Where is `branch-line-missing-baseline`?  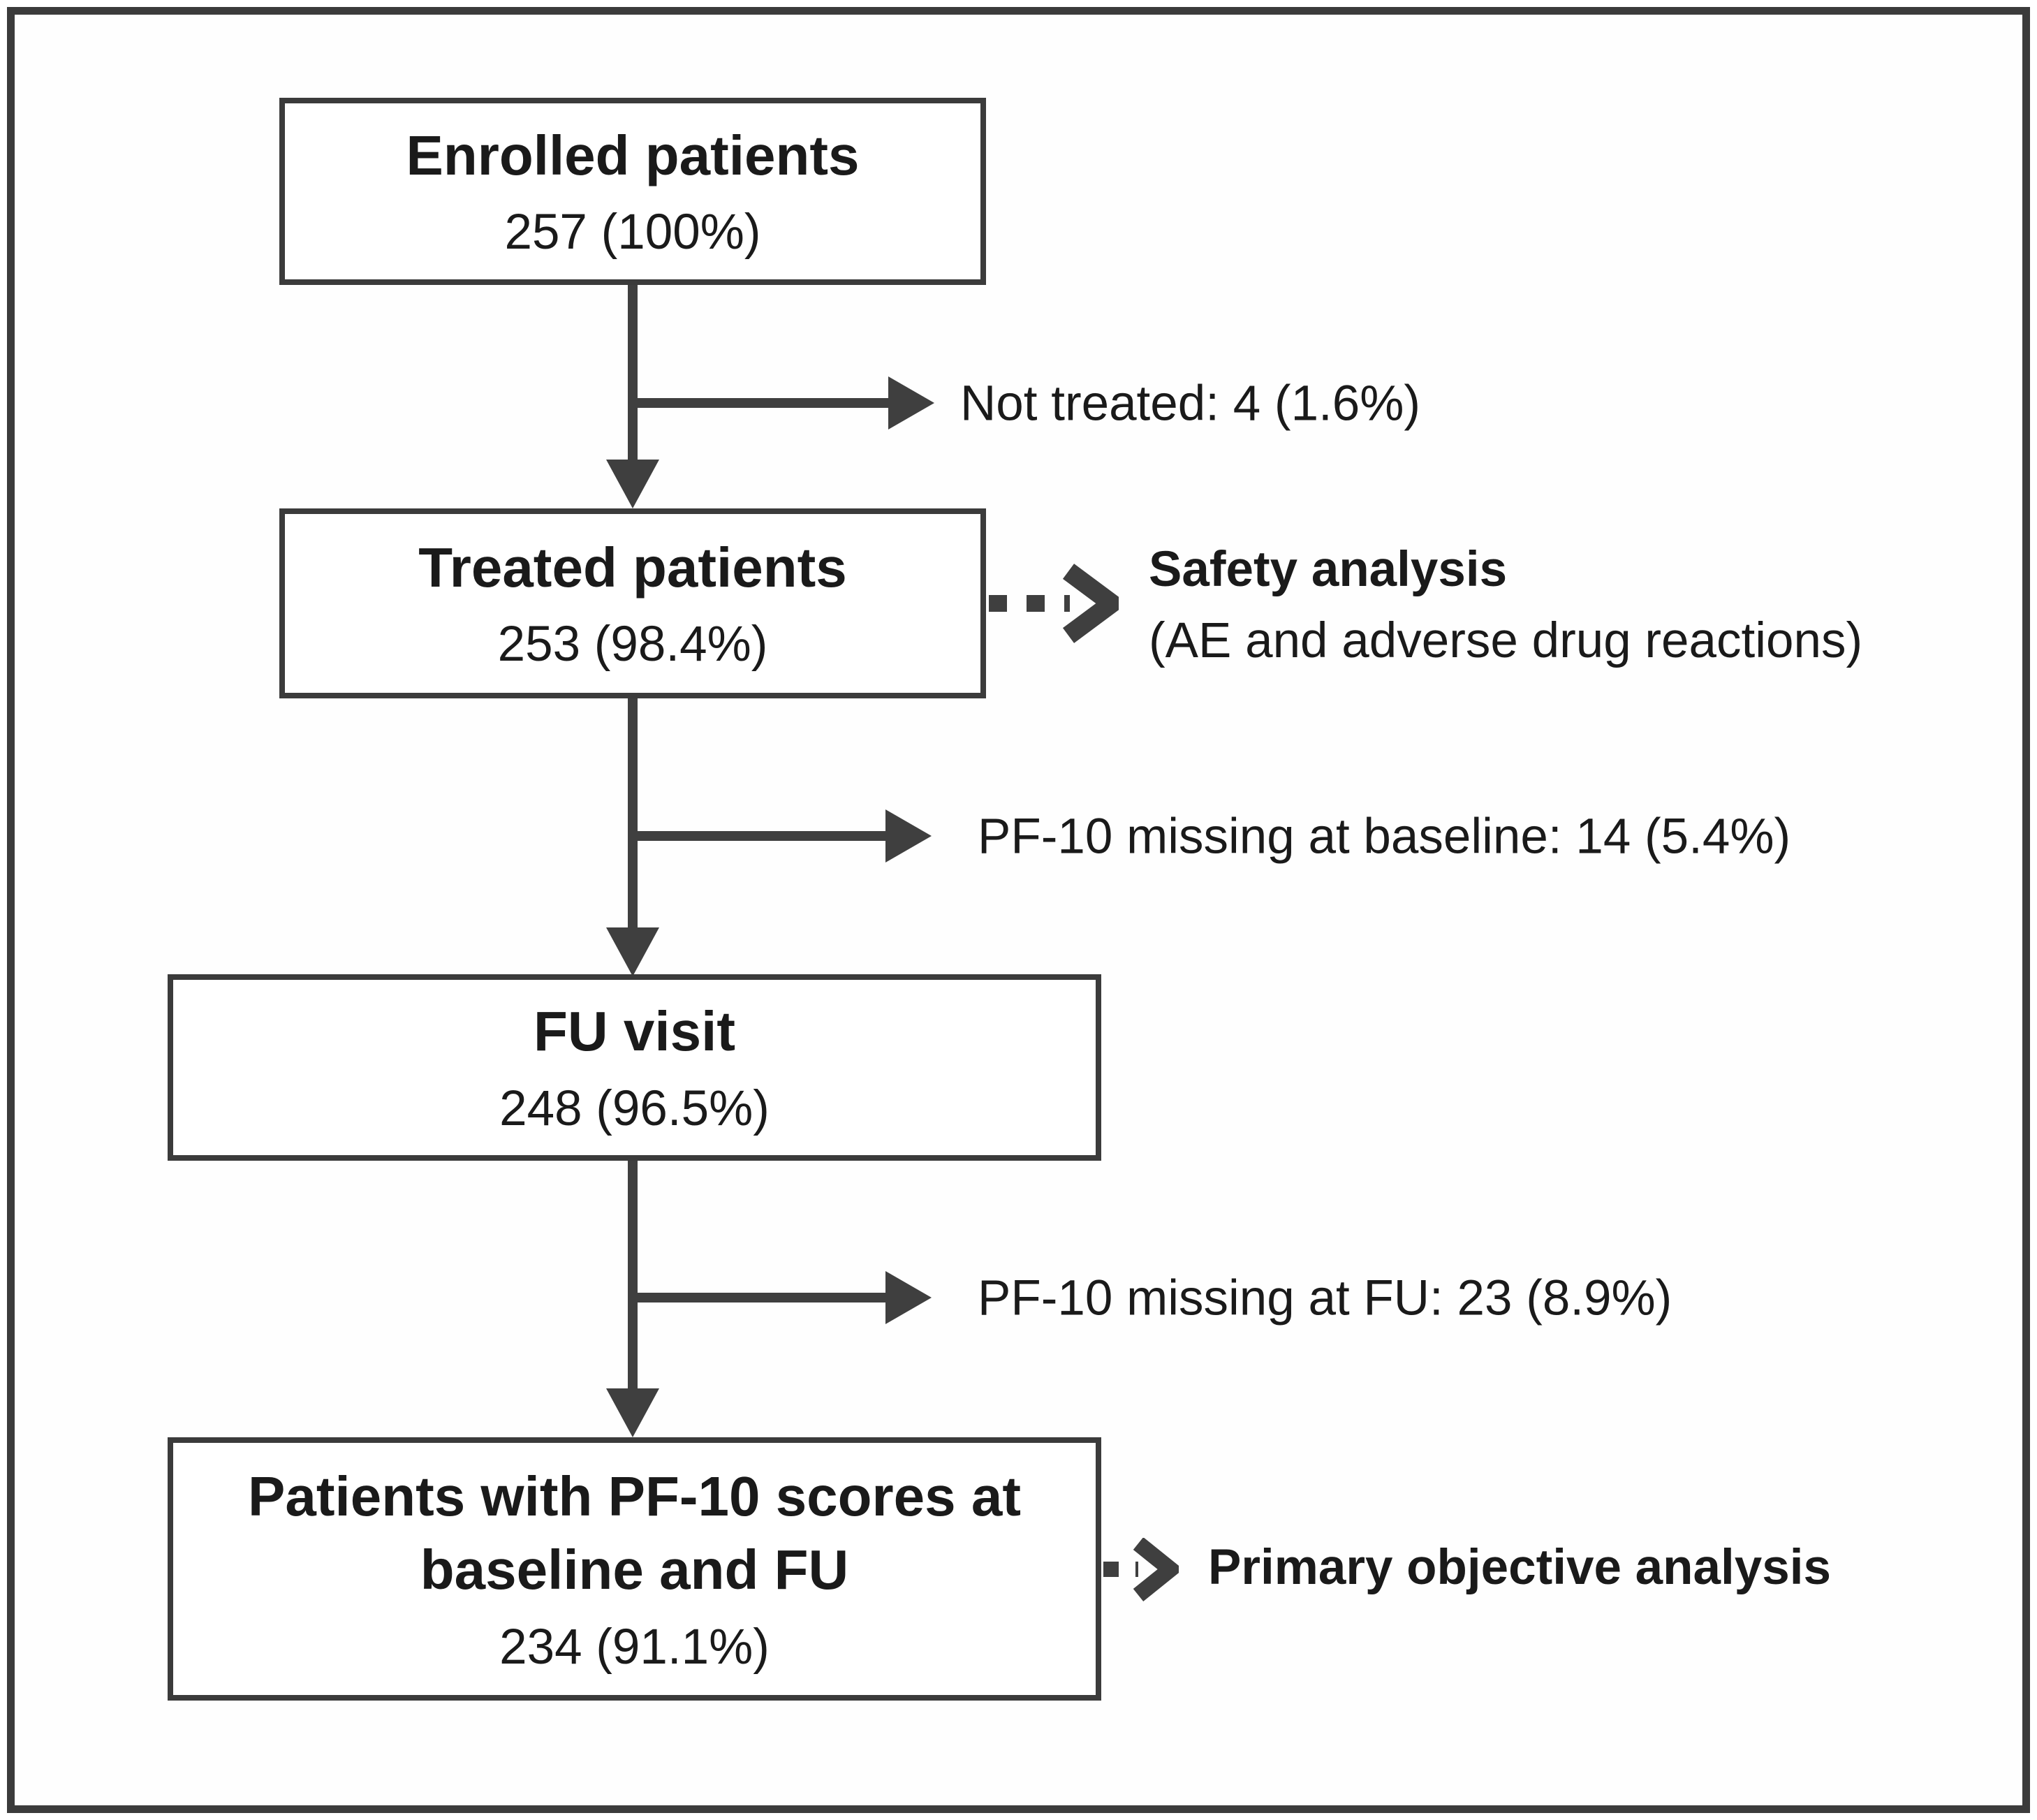 branch-line-missing-baseline is located at coordinates (758, 836).